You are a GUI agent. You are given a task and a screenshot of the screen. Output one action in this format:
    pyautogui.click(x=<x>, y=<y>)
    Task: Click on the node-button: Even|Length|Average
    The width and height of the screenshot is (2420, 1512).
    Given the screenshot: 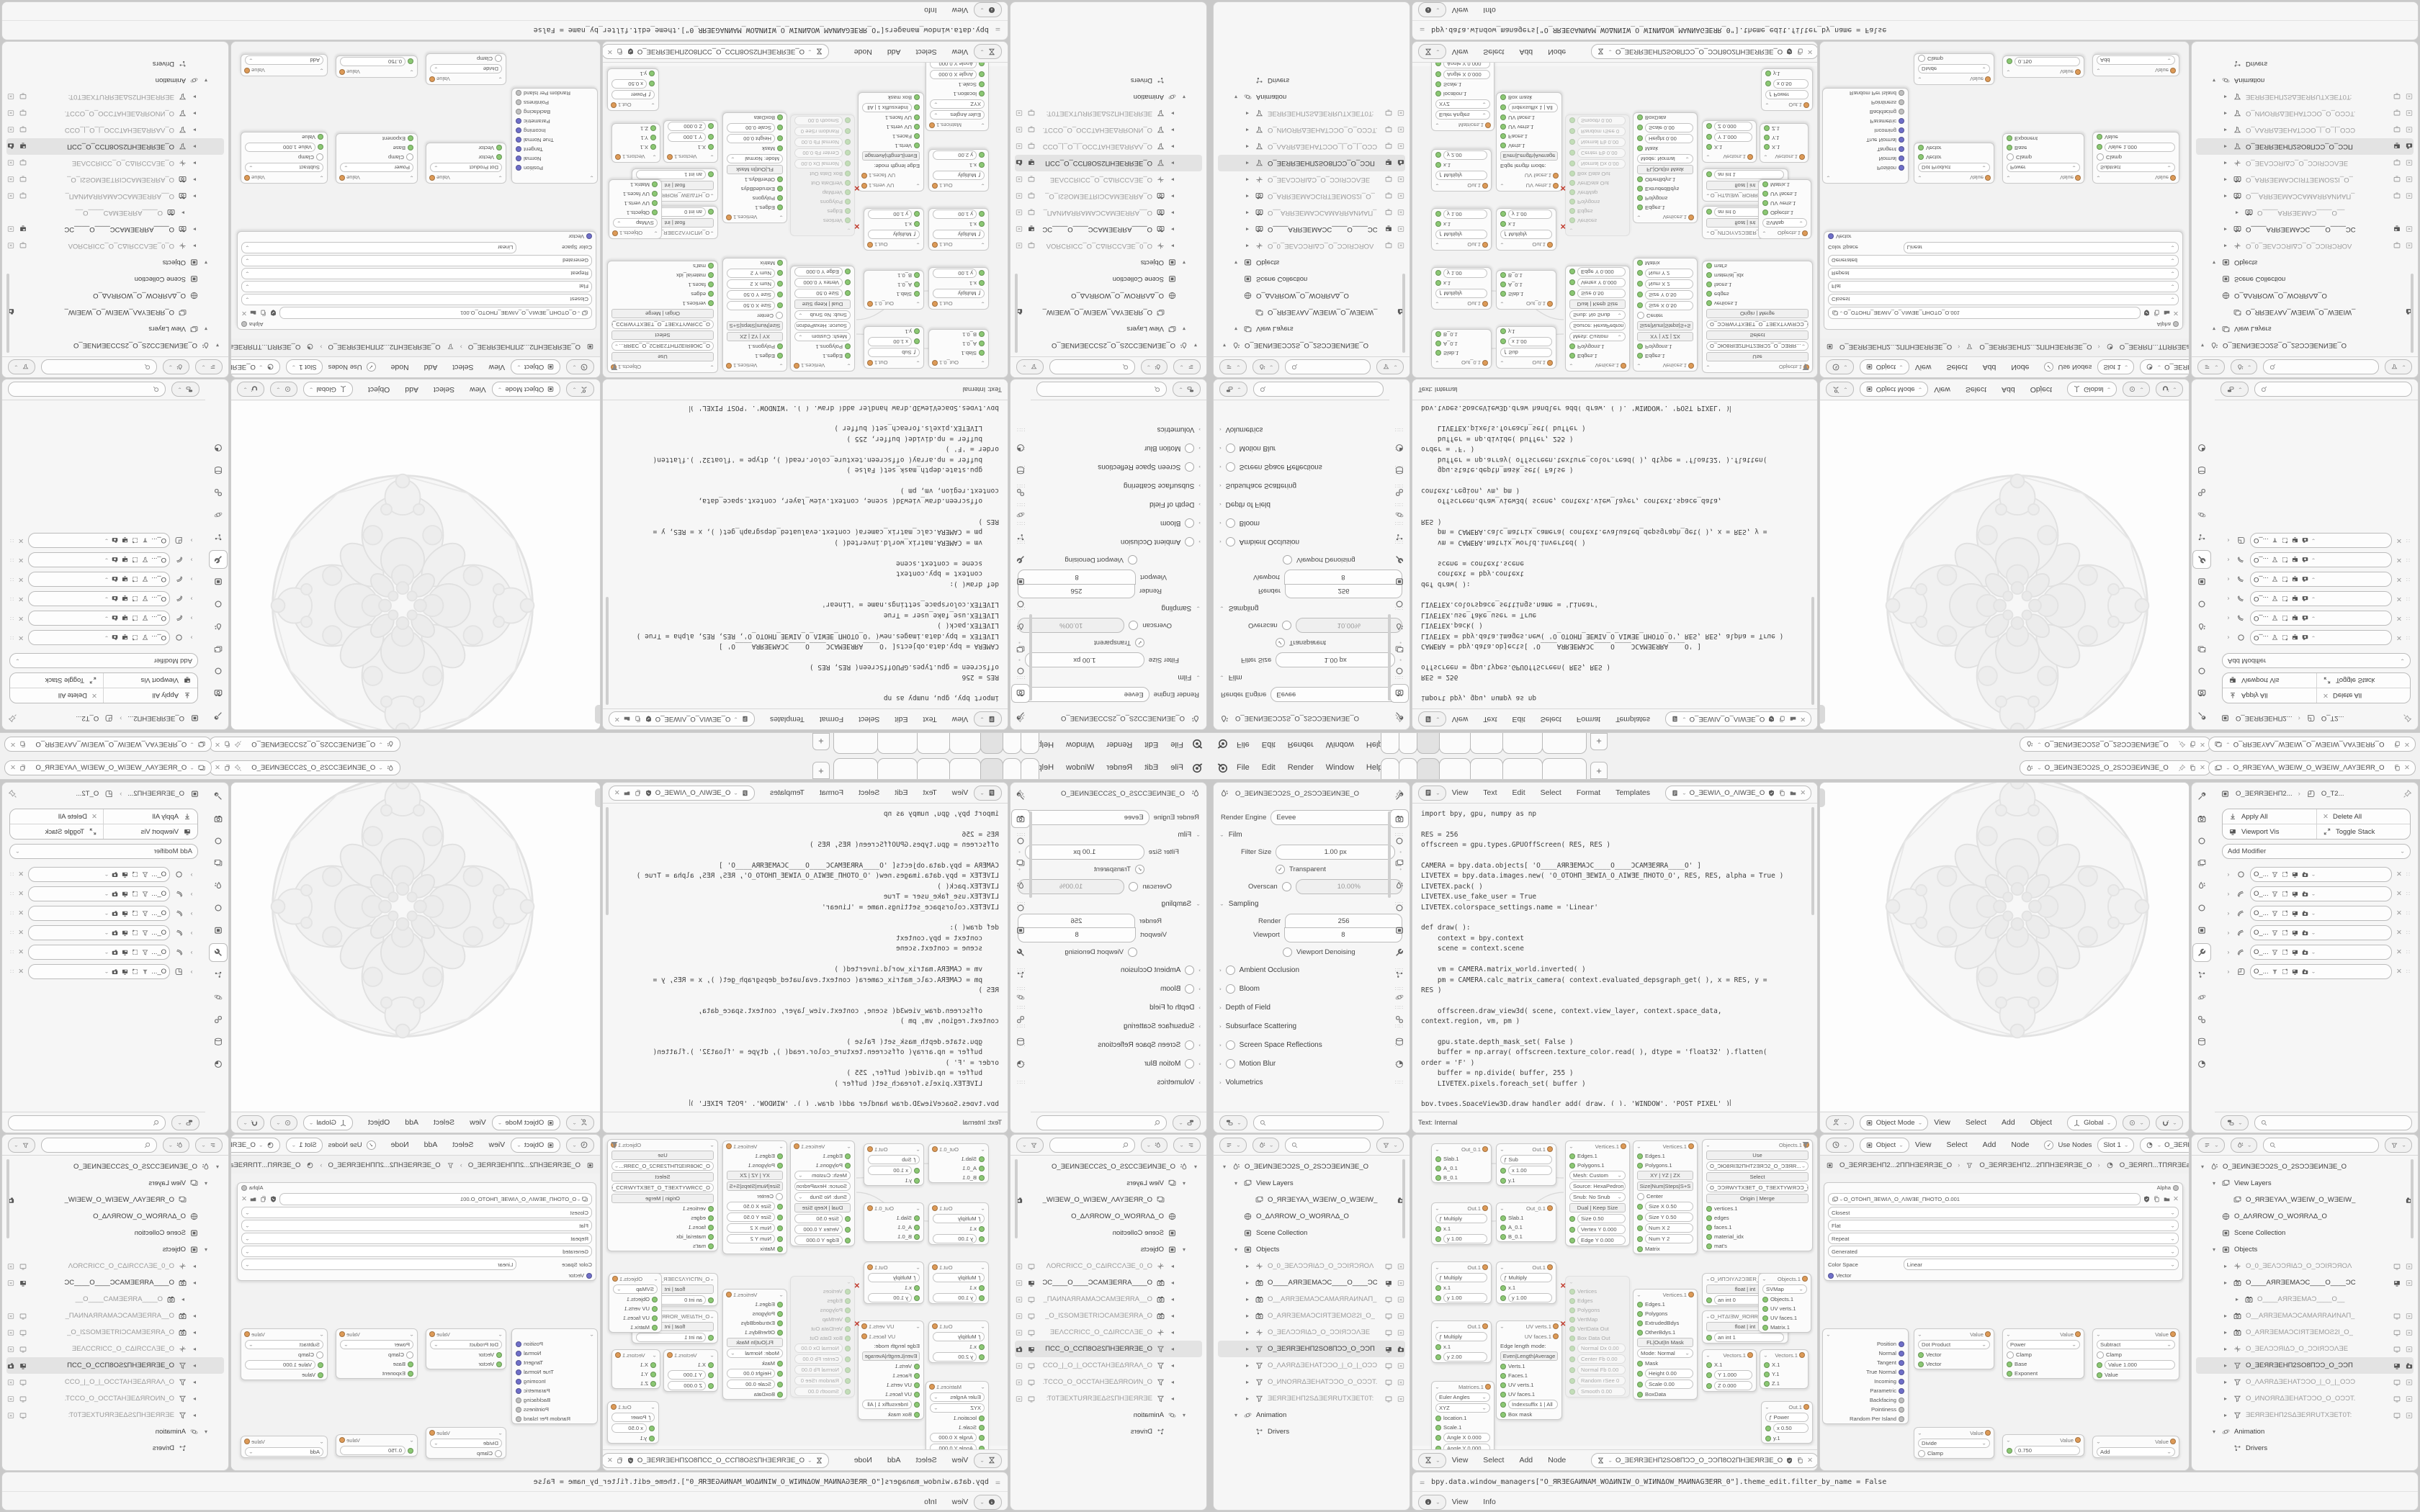 What is the action you would take?
    pyautogui.click(x=1529, y=1356)
    